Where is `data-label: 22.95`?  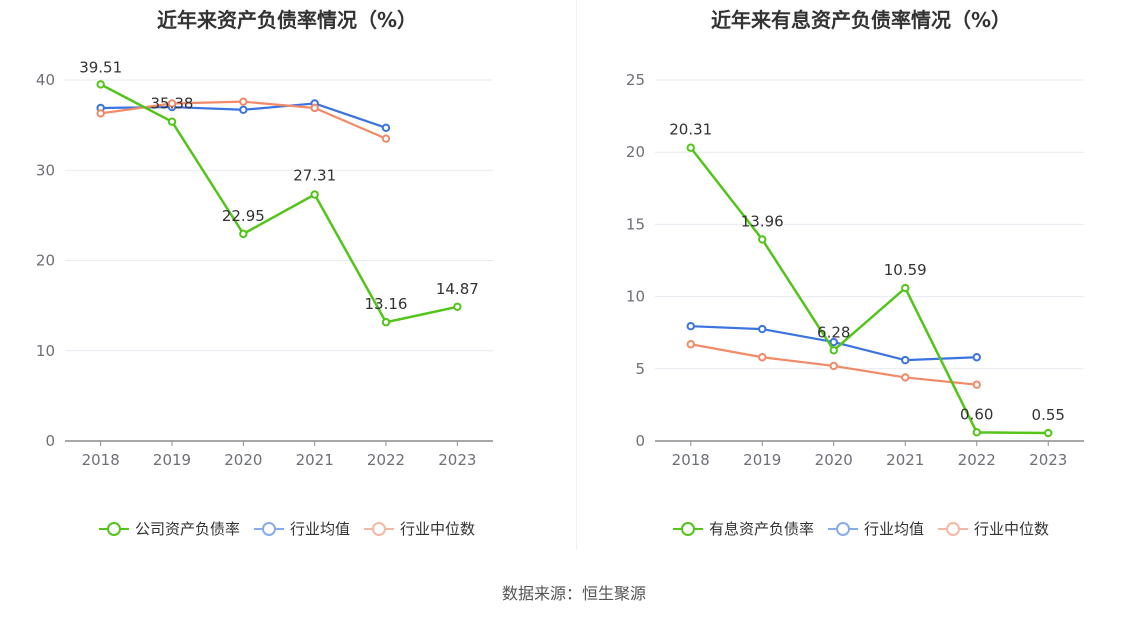
data-label: 22.95 is located at coordinates (243, 216).